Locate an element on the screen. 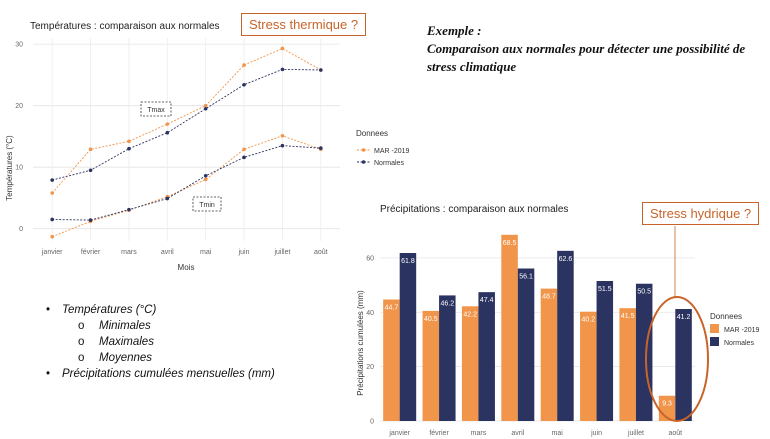  tmin-annotation: Tmin is located at coordinates (207, 204).